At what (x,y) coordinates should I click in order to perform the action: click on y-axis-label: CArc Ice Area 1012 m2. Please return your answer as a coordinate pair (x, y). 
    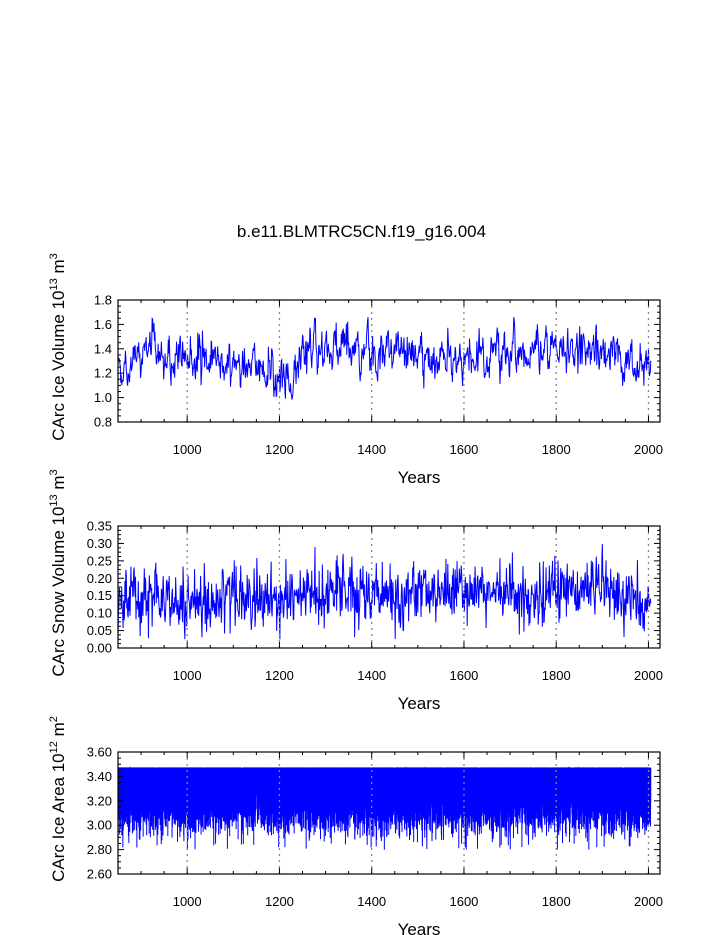
    Looking at the image, I should click on (58, 799).